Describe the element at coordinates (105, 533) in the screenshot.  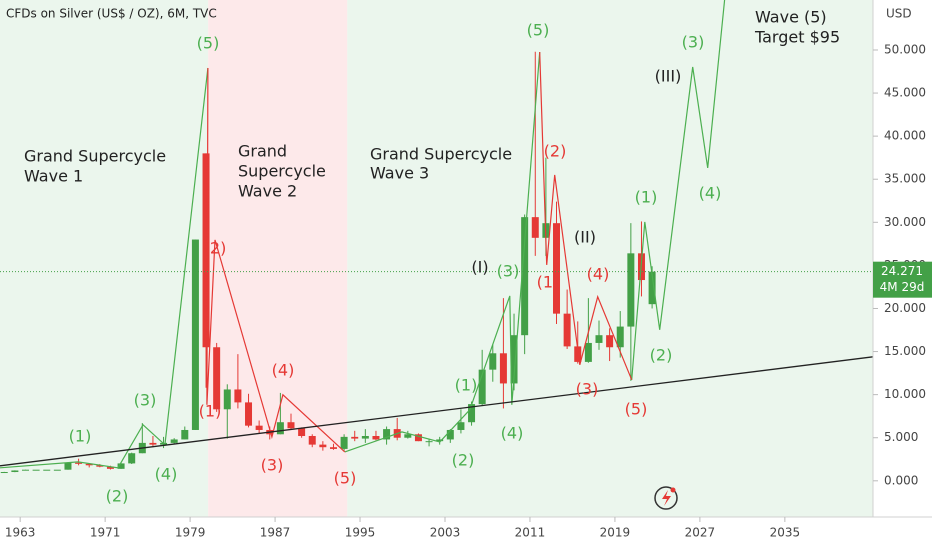
I see `x-tick-label: 1971` at that location.